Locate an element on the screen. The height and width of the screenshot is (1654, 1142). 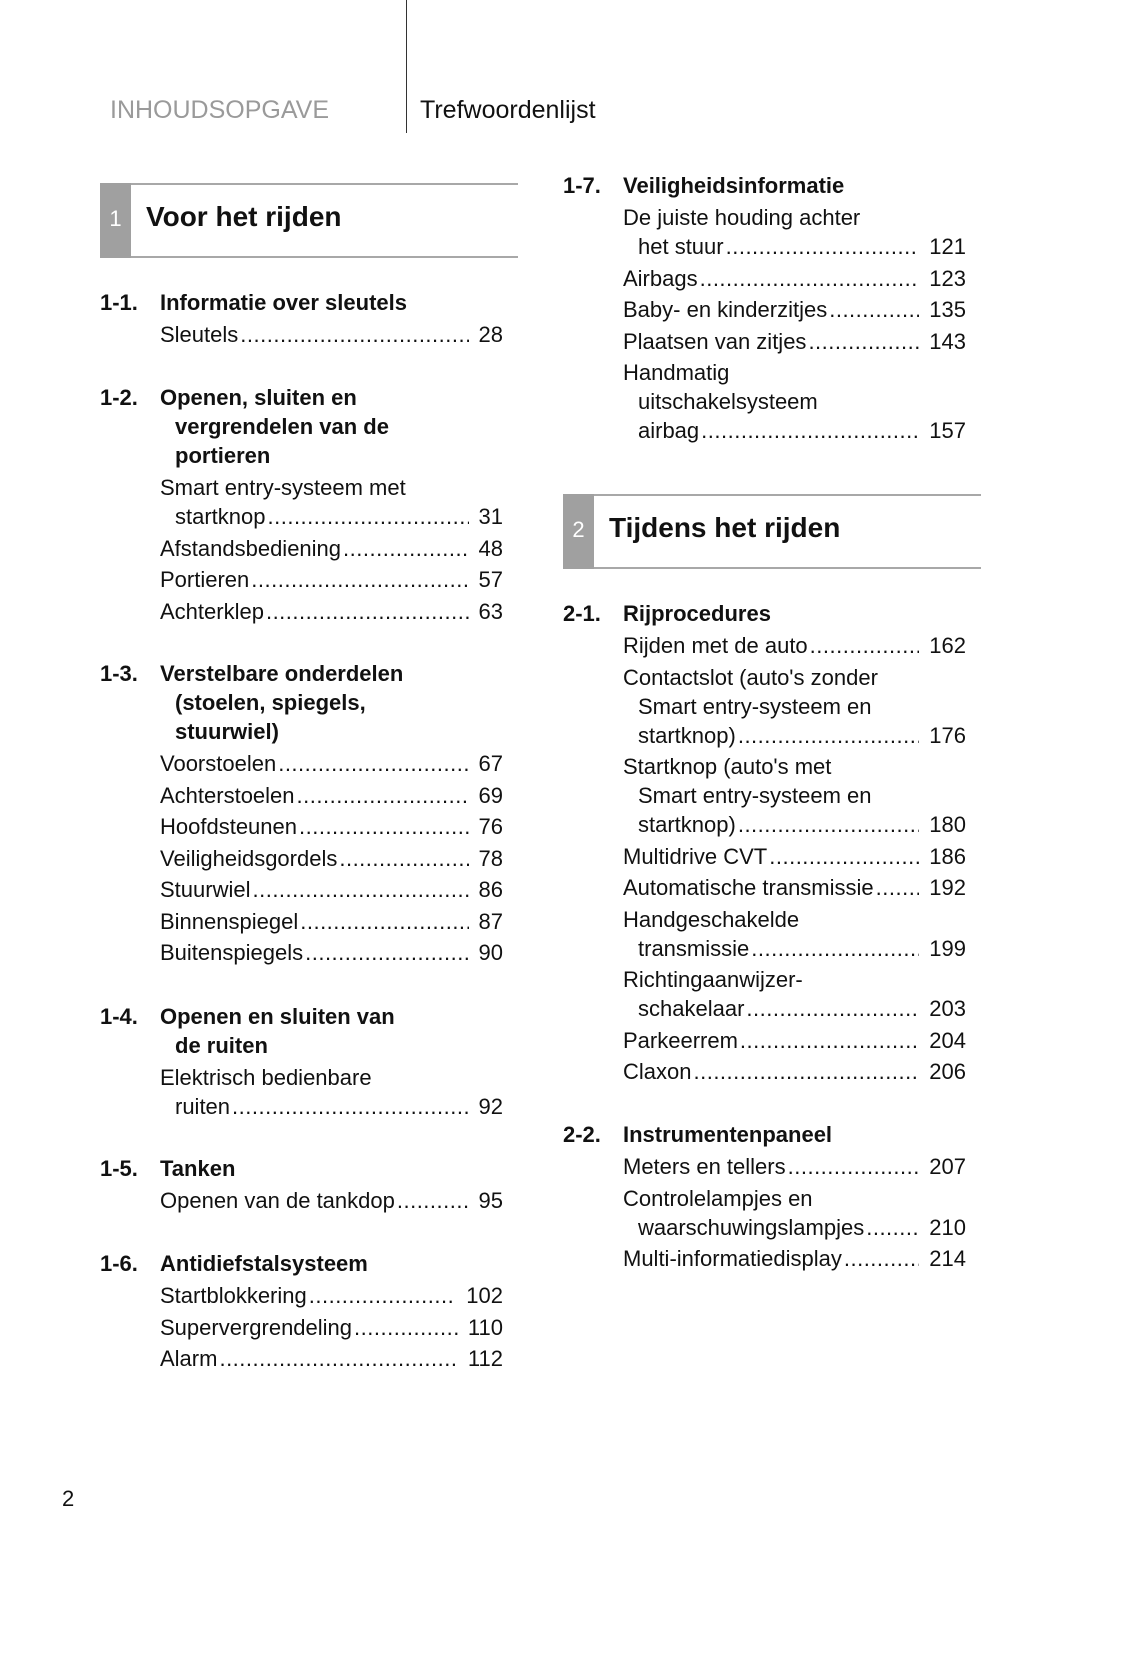
header-contents-link: INHOUDSOPGAVE is located at coordinates (220, 110).